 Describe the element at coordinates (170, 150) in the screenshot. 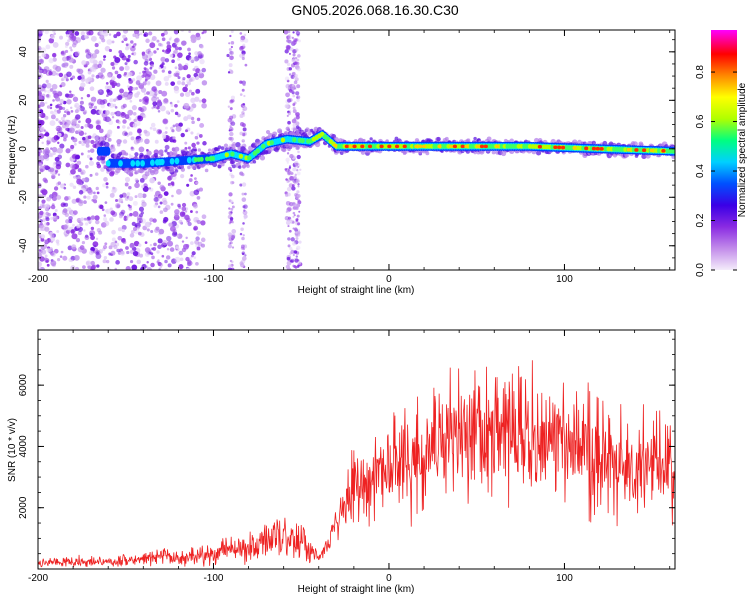

I see `spectrogram-noise` at that location.